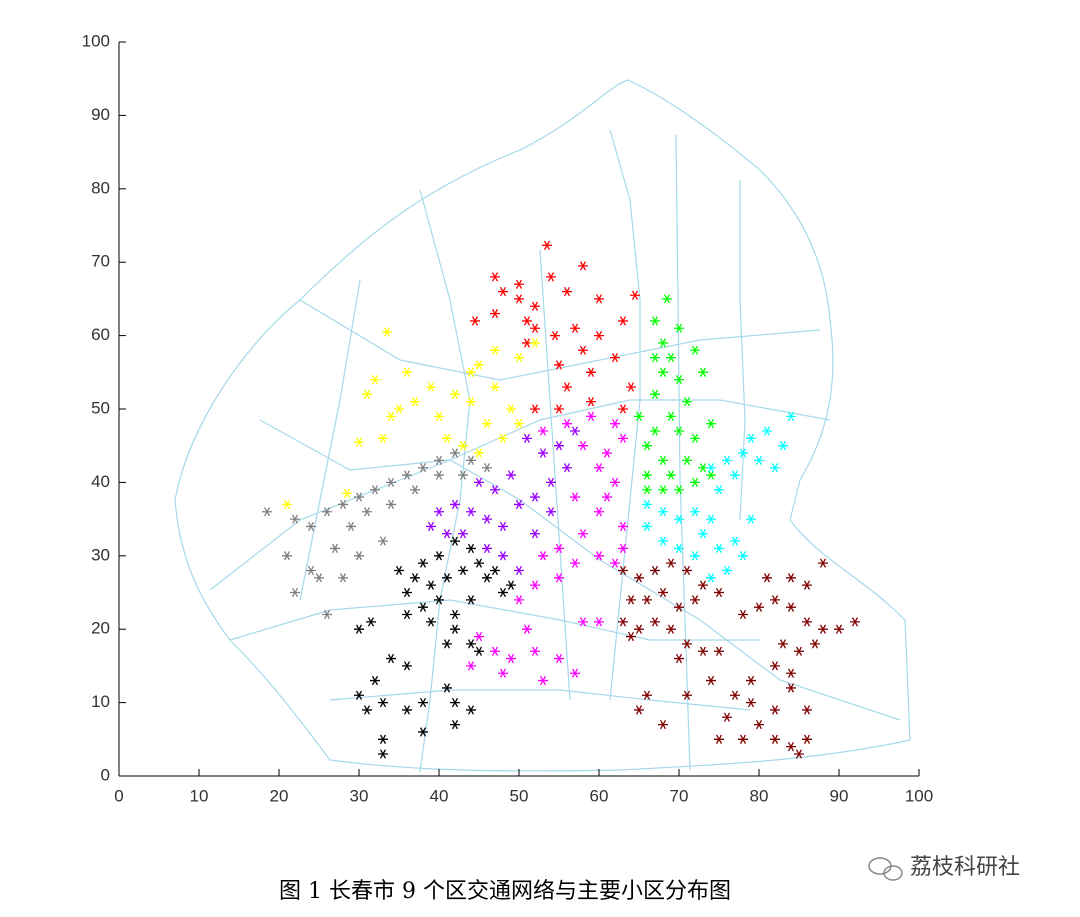 This screenshot has width=1080, height=917. What do you see at coordinates (96, 40) in the screenshot?
I see `y-tick-label: 100` at bounding box center [96, 40].